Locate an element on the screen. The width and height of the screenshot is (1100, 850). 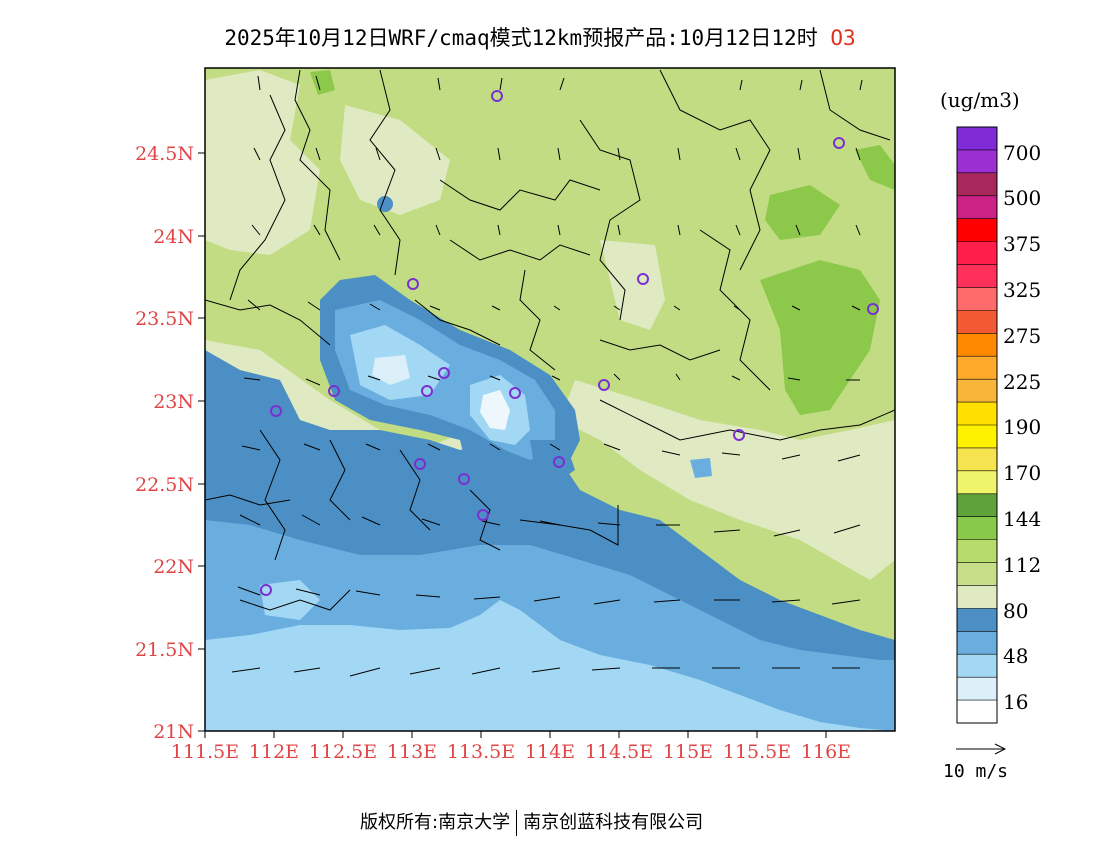
lat-label: 22N is located at coordinates (173, 567).